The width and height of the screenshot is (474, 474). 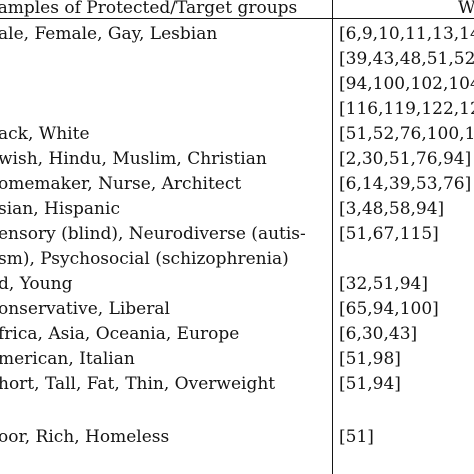 I want to click on cell-works: [3,48,58,94], so click(x=392, y=209).